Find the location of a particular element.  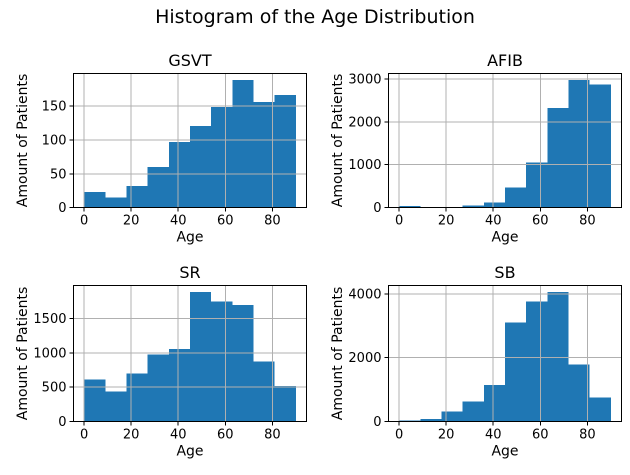

y-tick-label: 4000 is located at coordinates (364, 294).